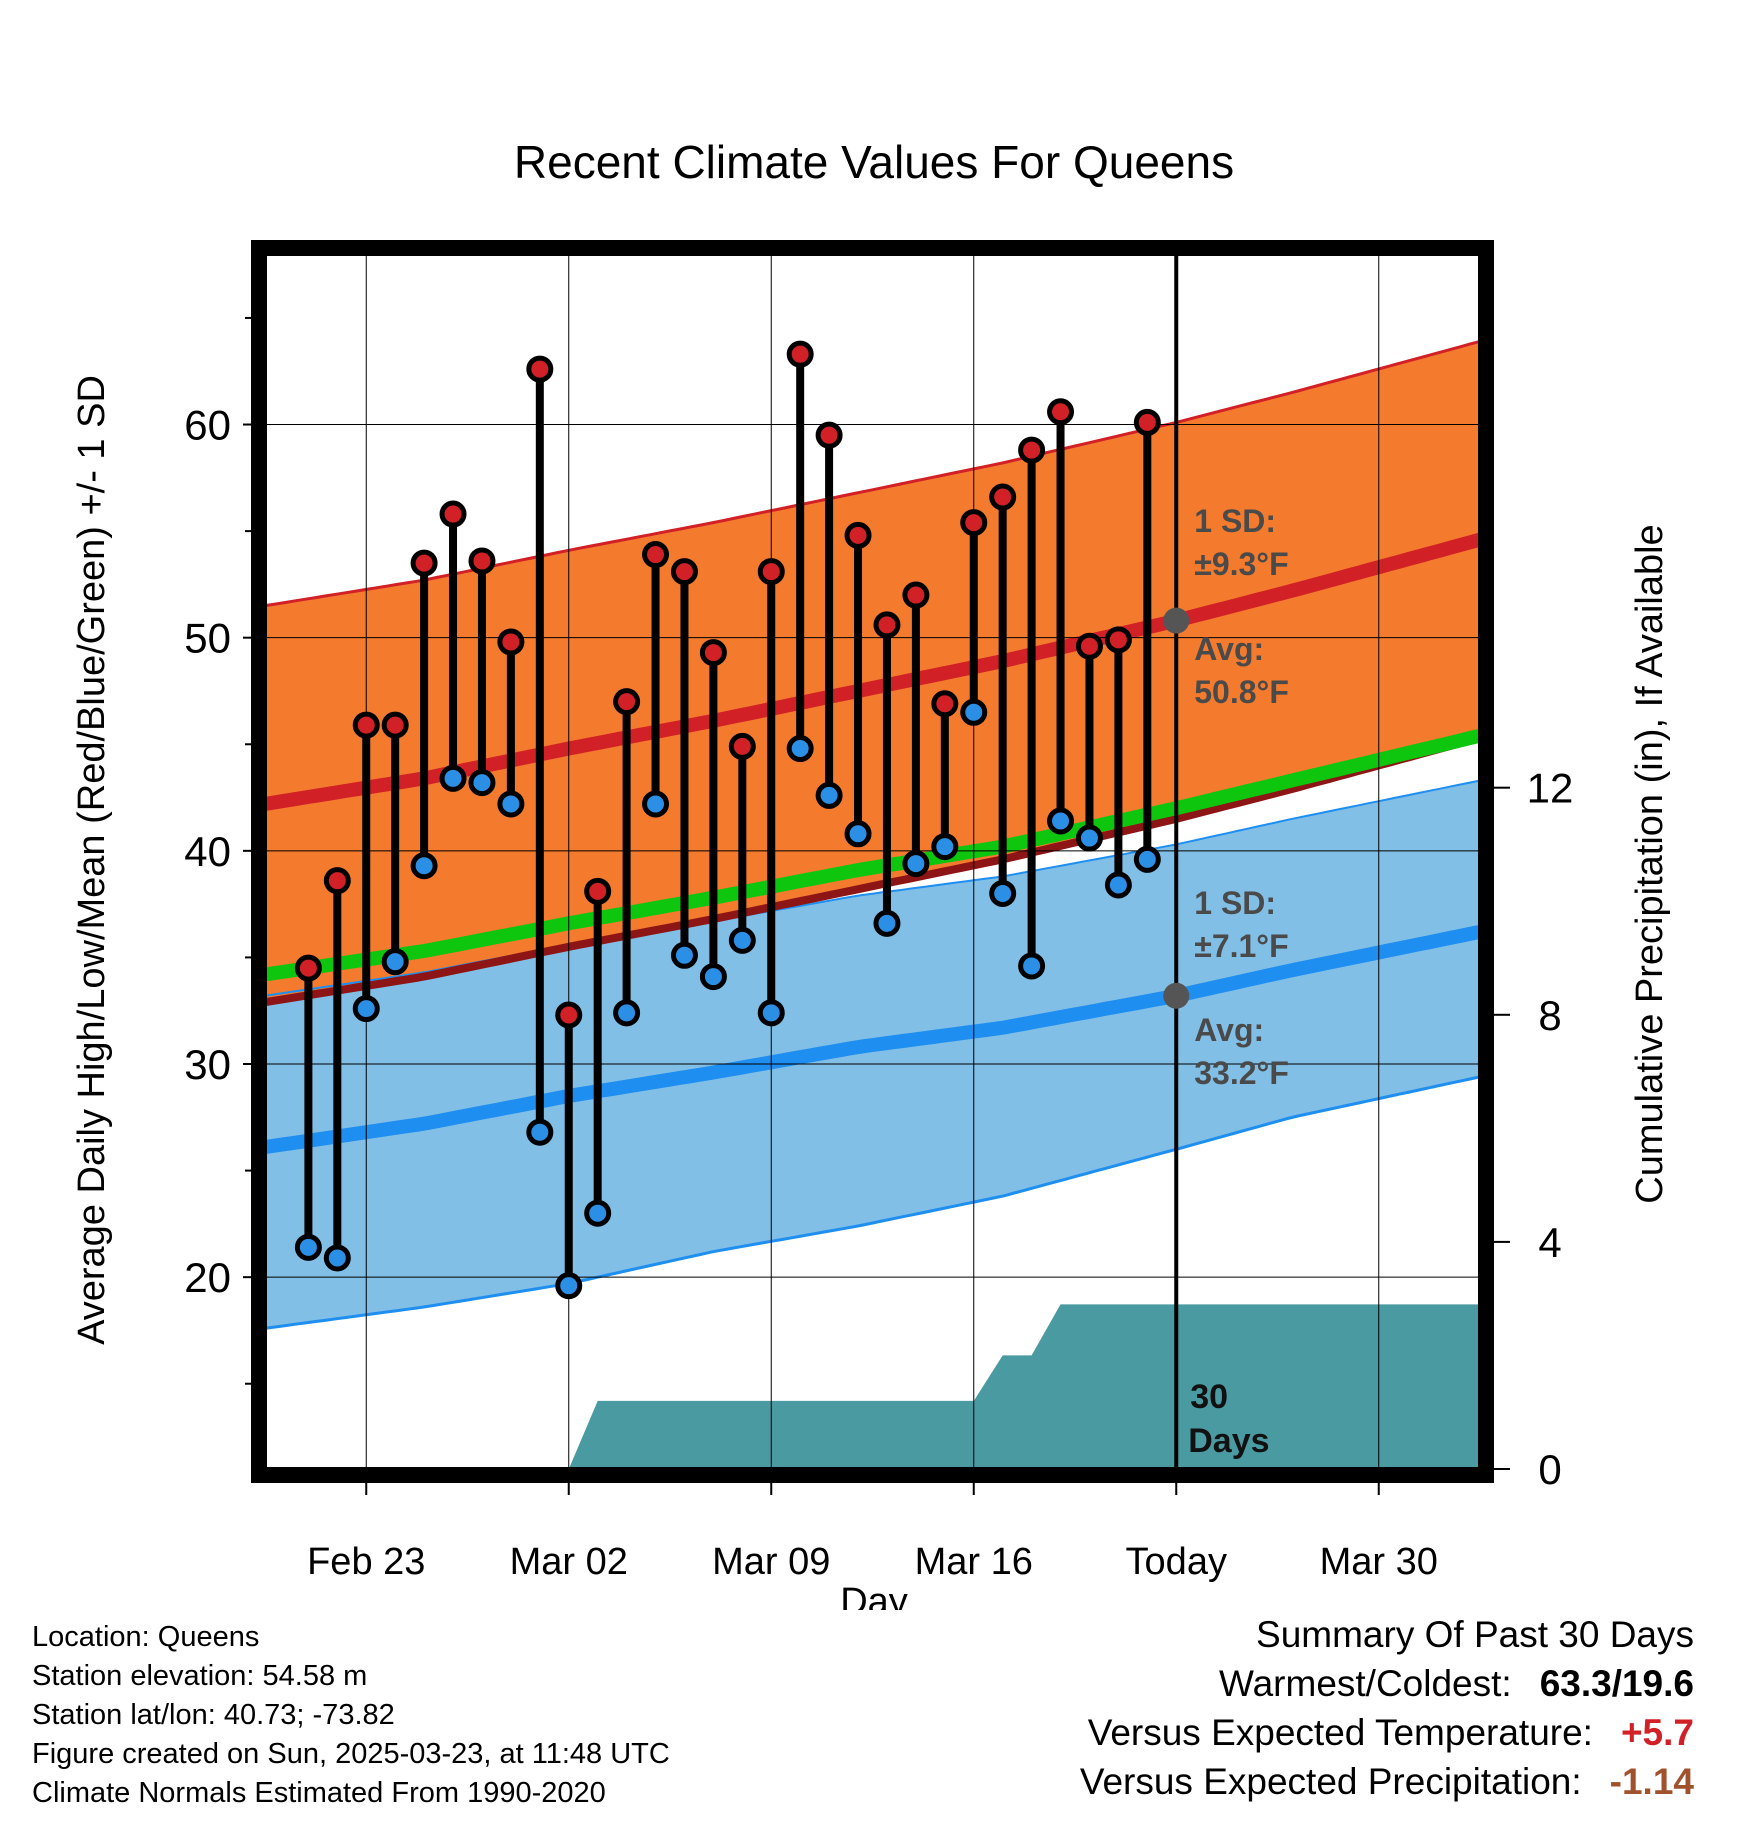 The height and width of the screenshot is (1828, 1748). What do you see at coordinates (1209, 1397) in the screenshot?
I see `window-label-count: 30` at bounding box center [1209, 1397].